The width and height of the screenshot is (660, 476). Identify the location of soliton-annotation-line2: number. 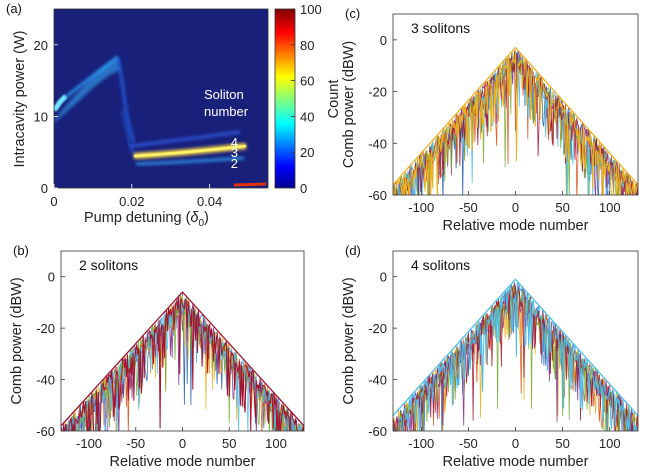
(226, 111).